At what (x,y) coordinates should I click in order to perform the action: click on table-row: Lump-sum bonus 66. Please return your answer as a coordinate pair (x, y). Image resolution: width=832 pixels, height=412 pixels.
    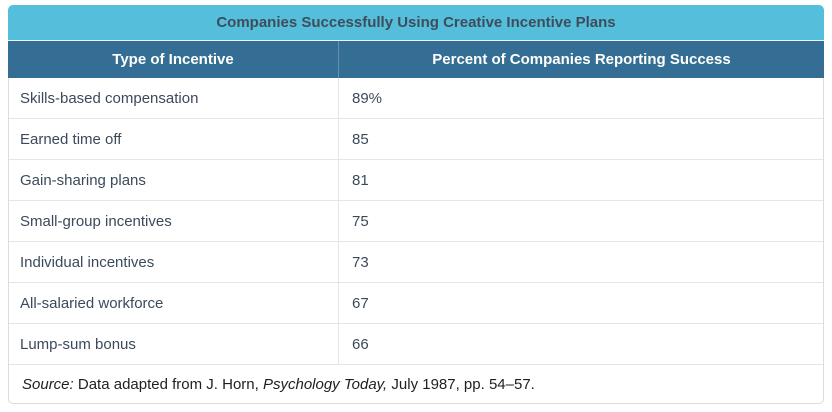
    Looking at the image, I should click on (416, 344).